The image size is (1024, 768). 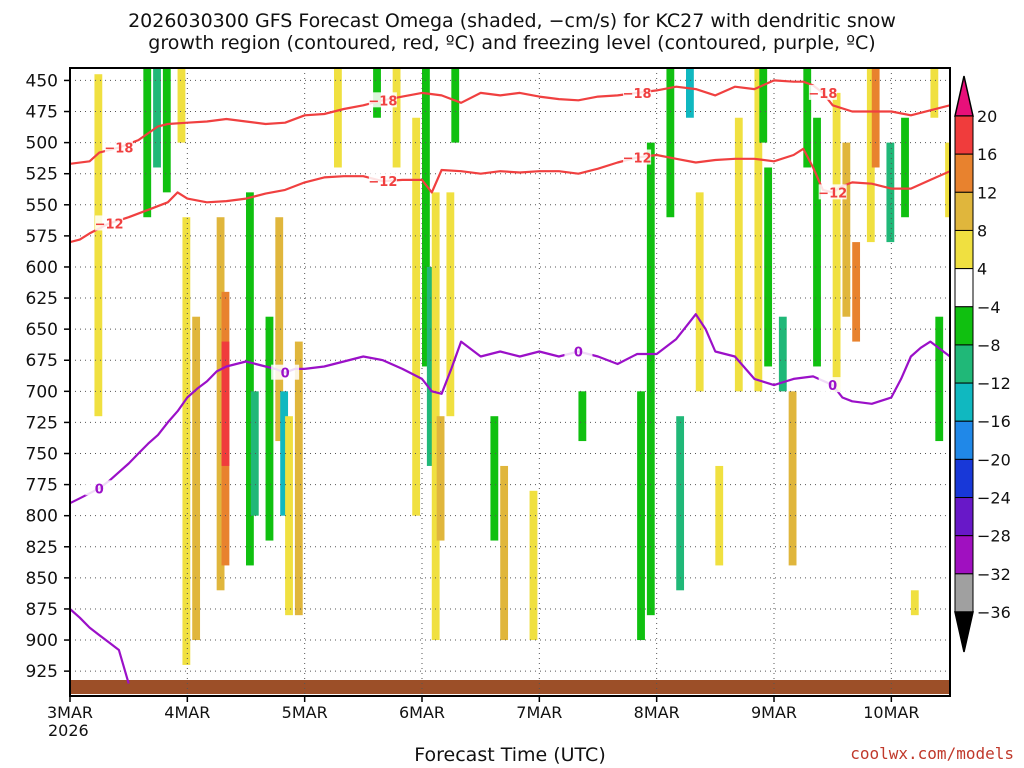 What do you see at coordinates (422, 712) in the screenshot?
I see `x-tick-label: 6MAR` at bounding box center [422, 712].